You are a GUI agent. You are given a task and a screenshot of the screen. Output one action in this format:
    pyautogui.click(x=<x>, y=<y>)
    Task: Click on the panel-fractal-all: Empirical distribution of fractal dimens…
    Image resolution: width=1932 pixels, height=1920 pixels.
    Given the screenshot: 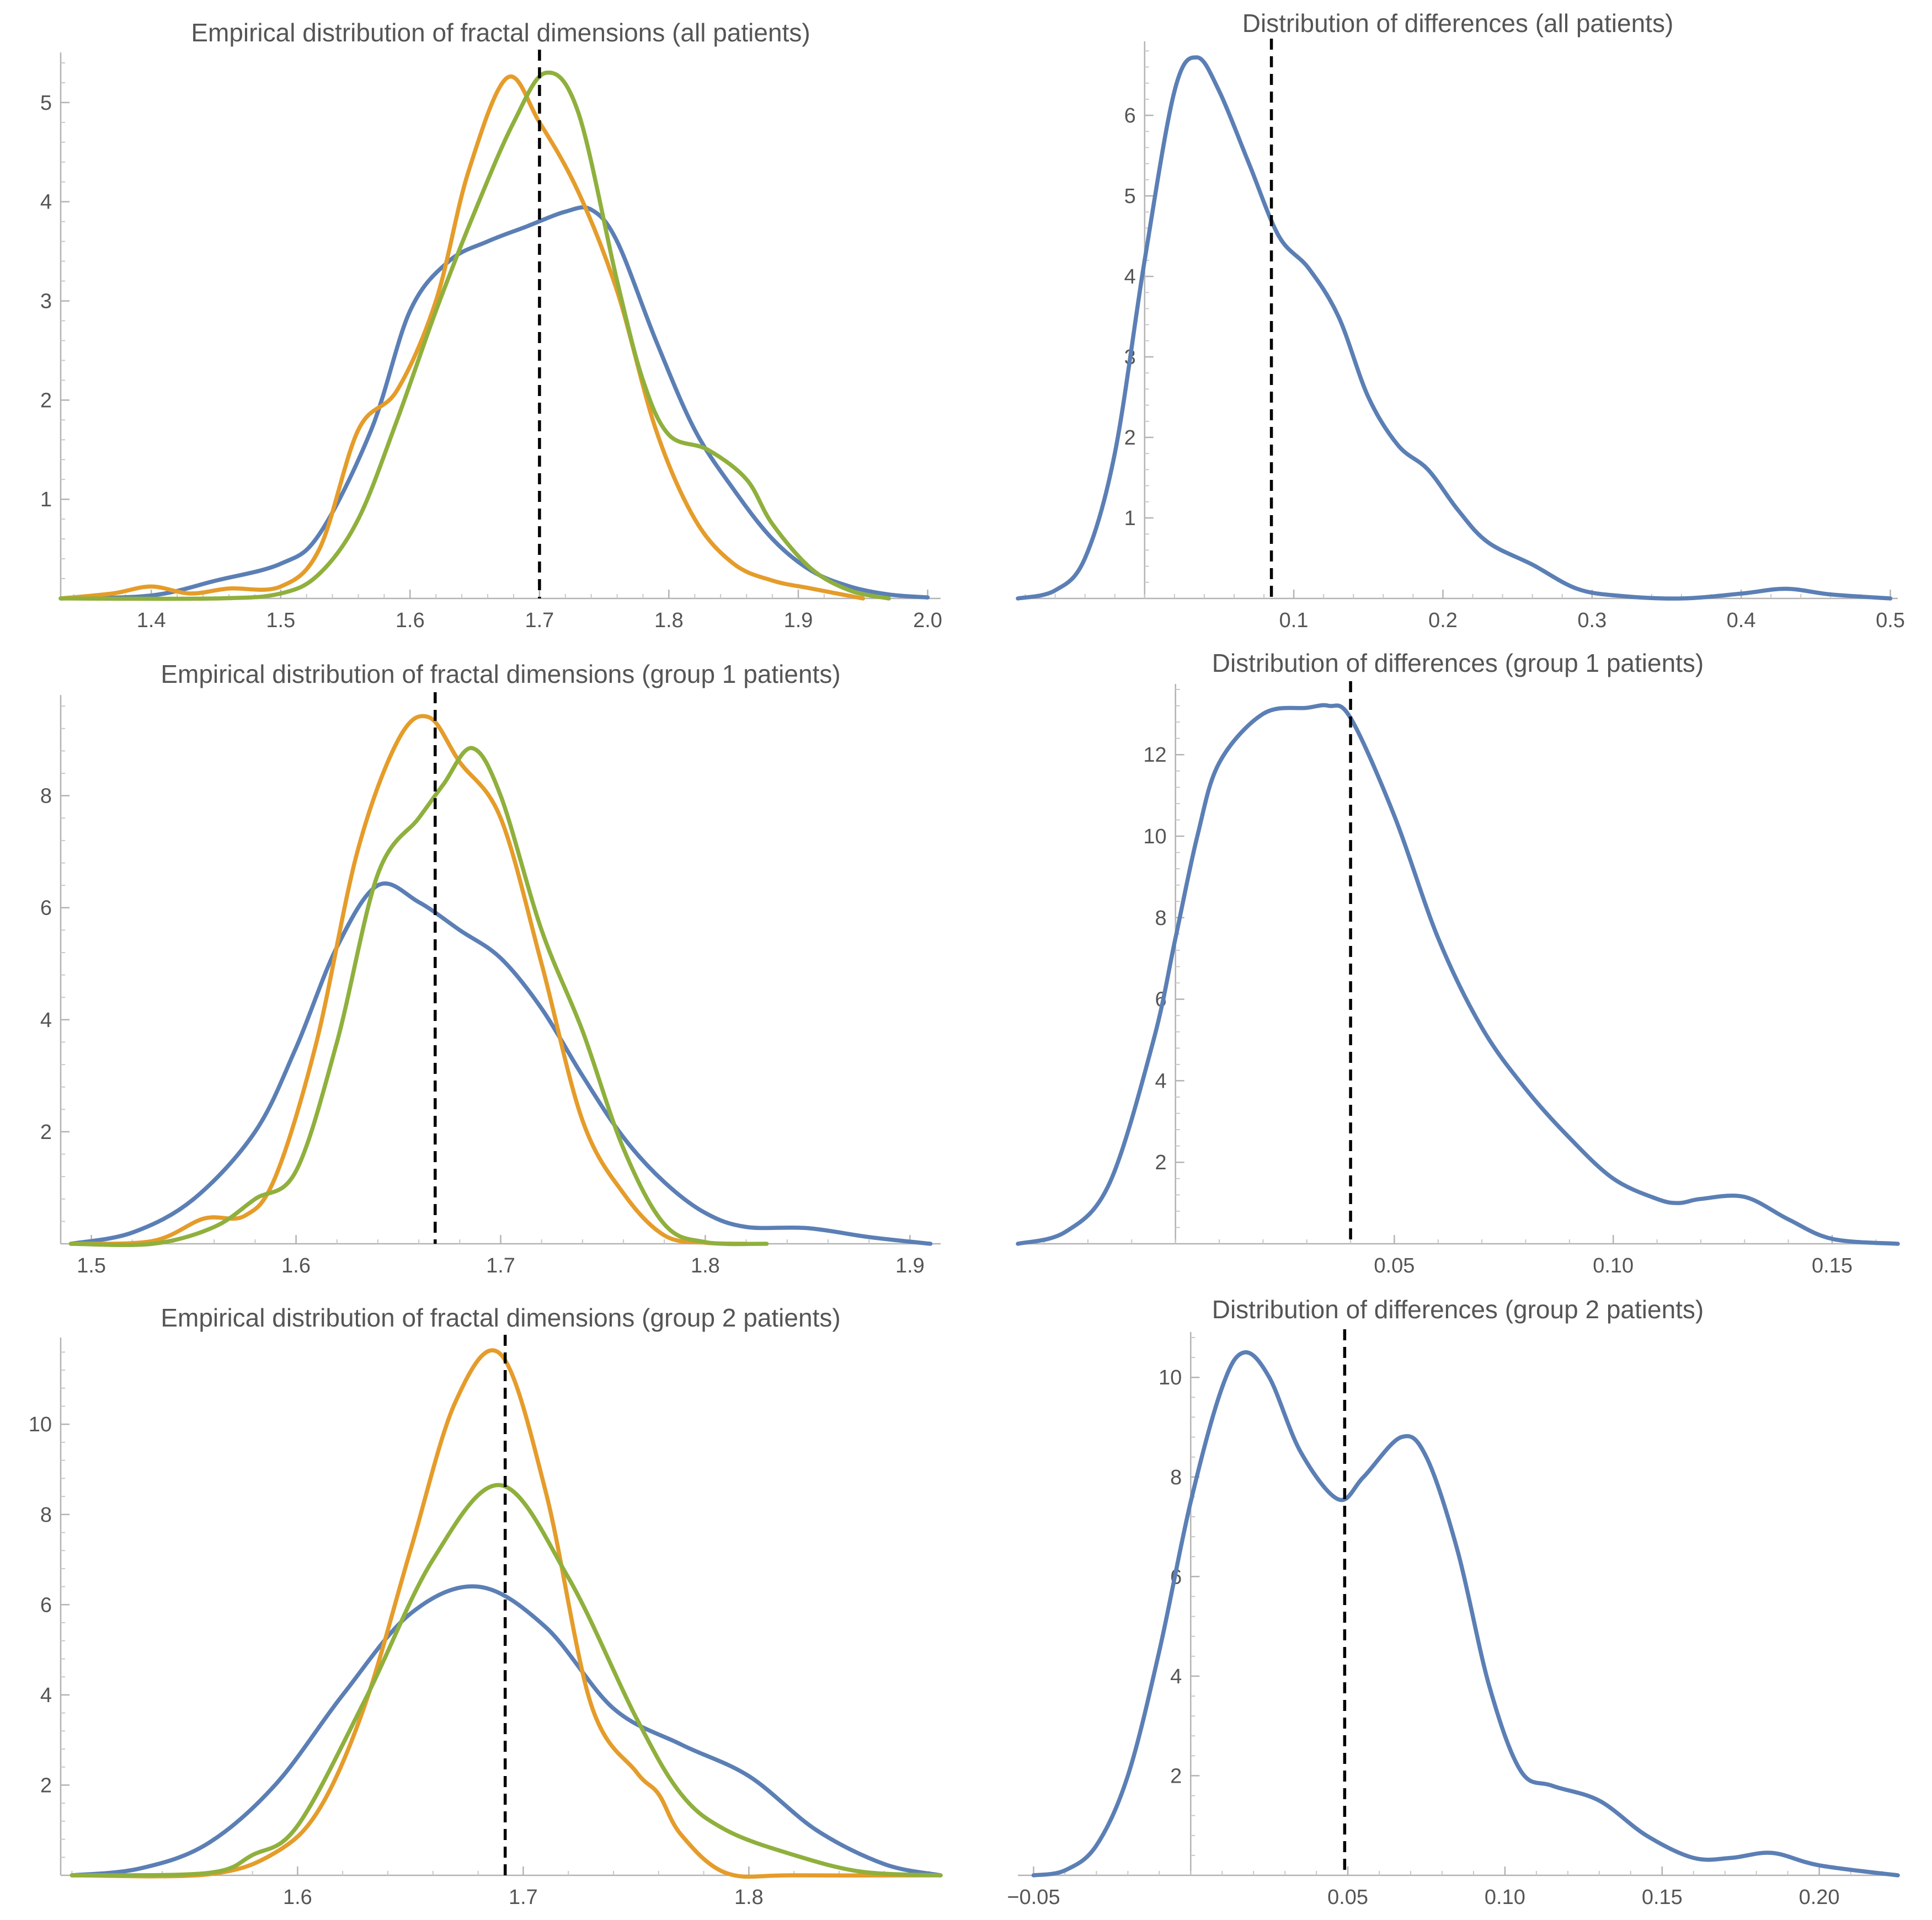 What is the action you would take?
    pyautogui.click(x=491, y=325)
    